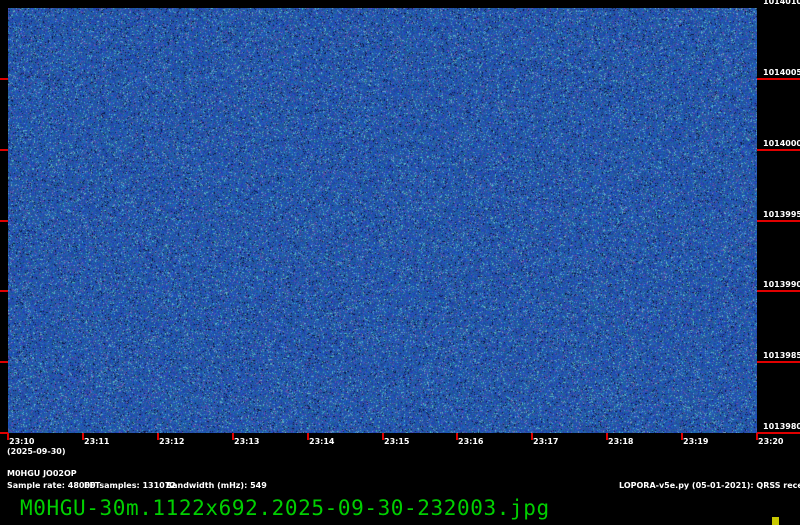 Image resolution: width=800 pixels, height=525 pixels. What do you see at coordinates (216, 485) in the screenshot?
I see `bandwidth: Bandwidth (mHz): 549` at bounding box center [216, 485].